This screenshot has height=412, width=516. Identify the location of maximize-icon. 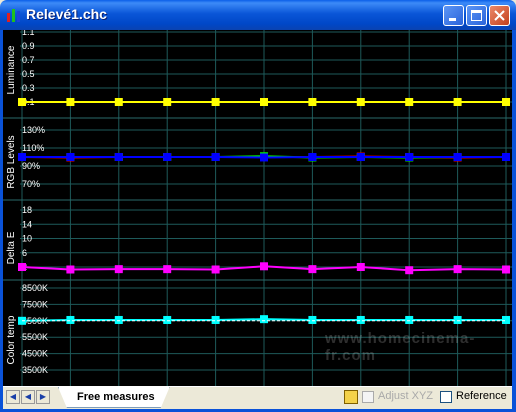
(476, 15).